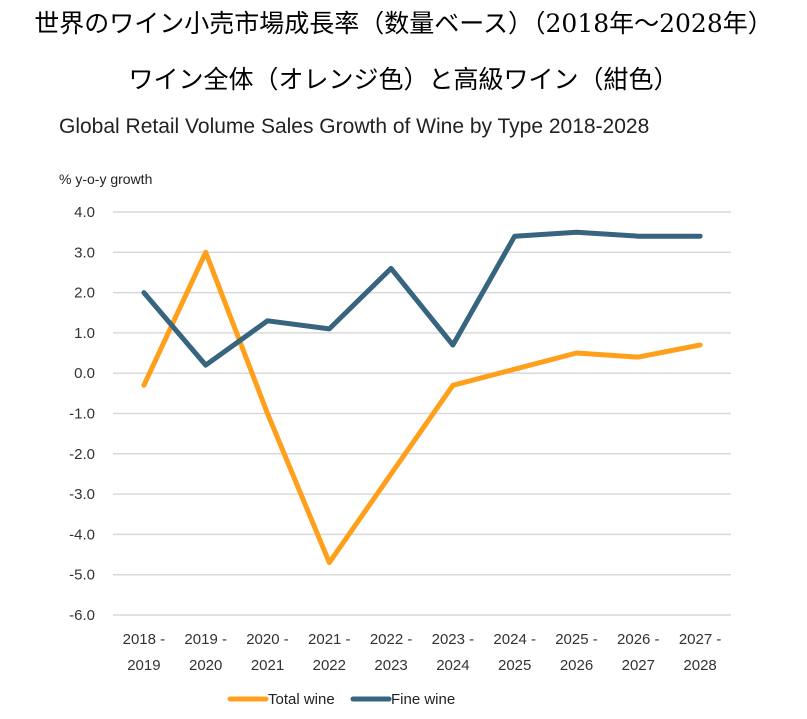  Describe the element at coordinates (82, 494) in the screenshot. I see `y-tick-label: -3.0` at that location.